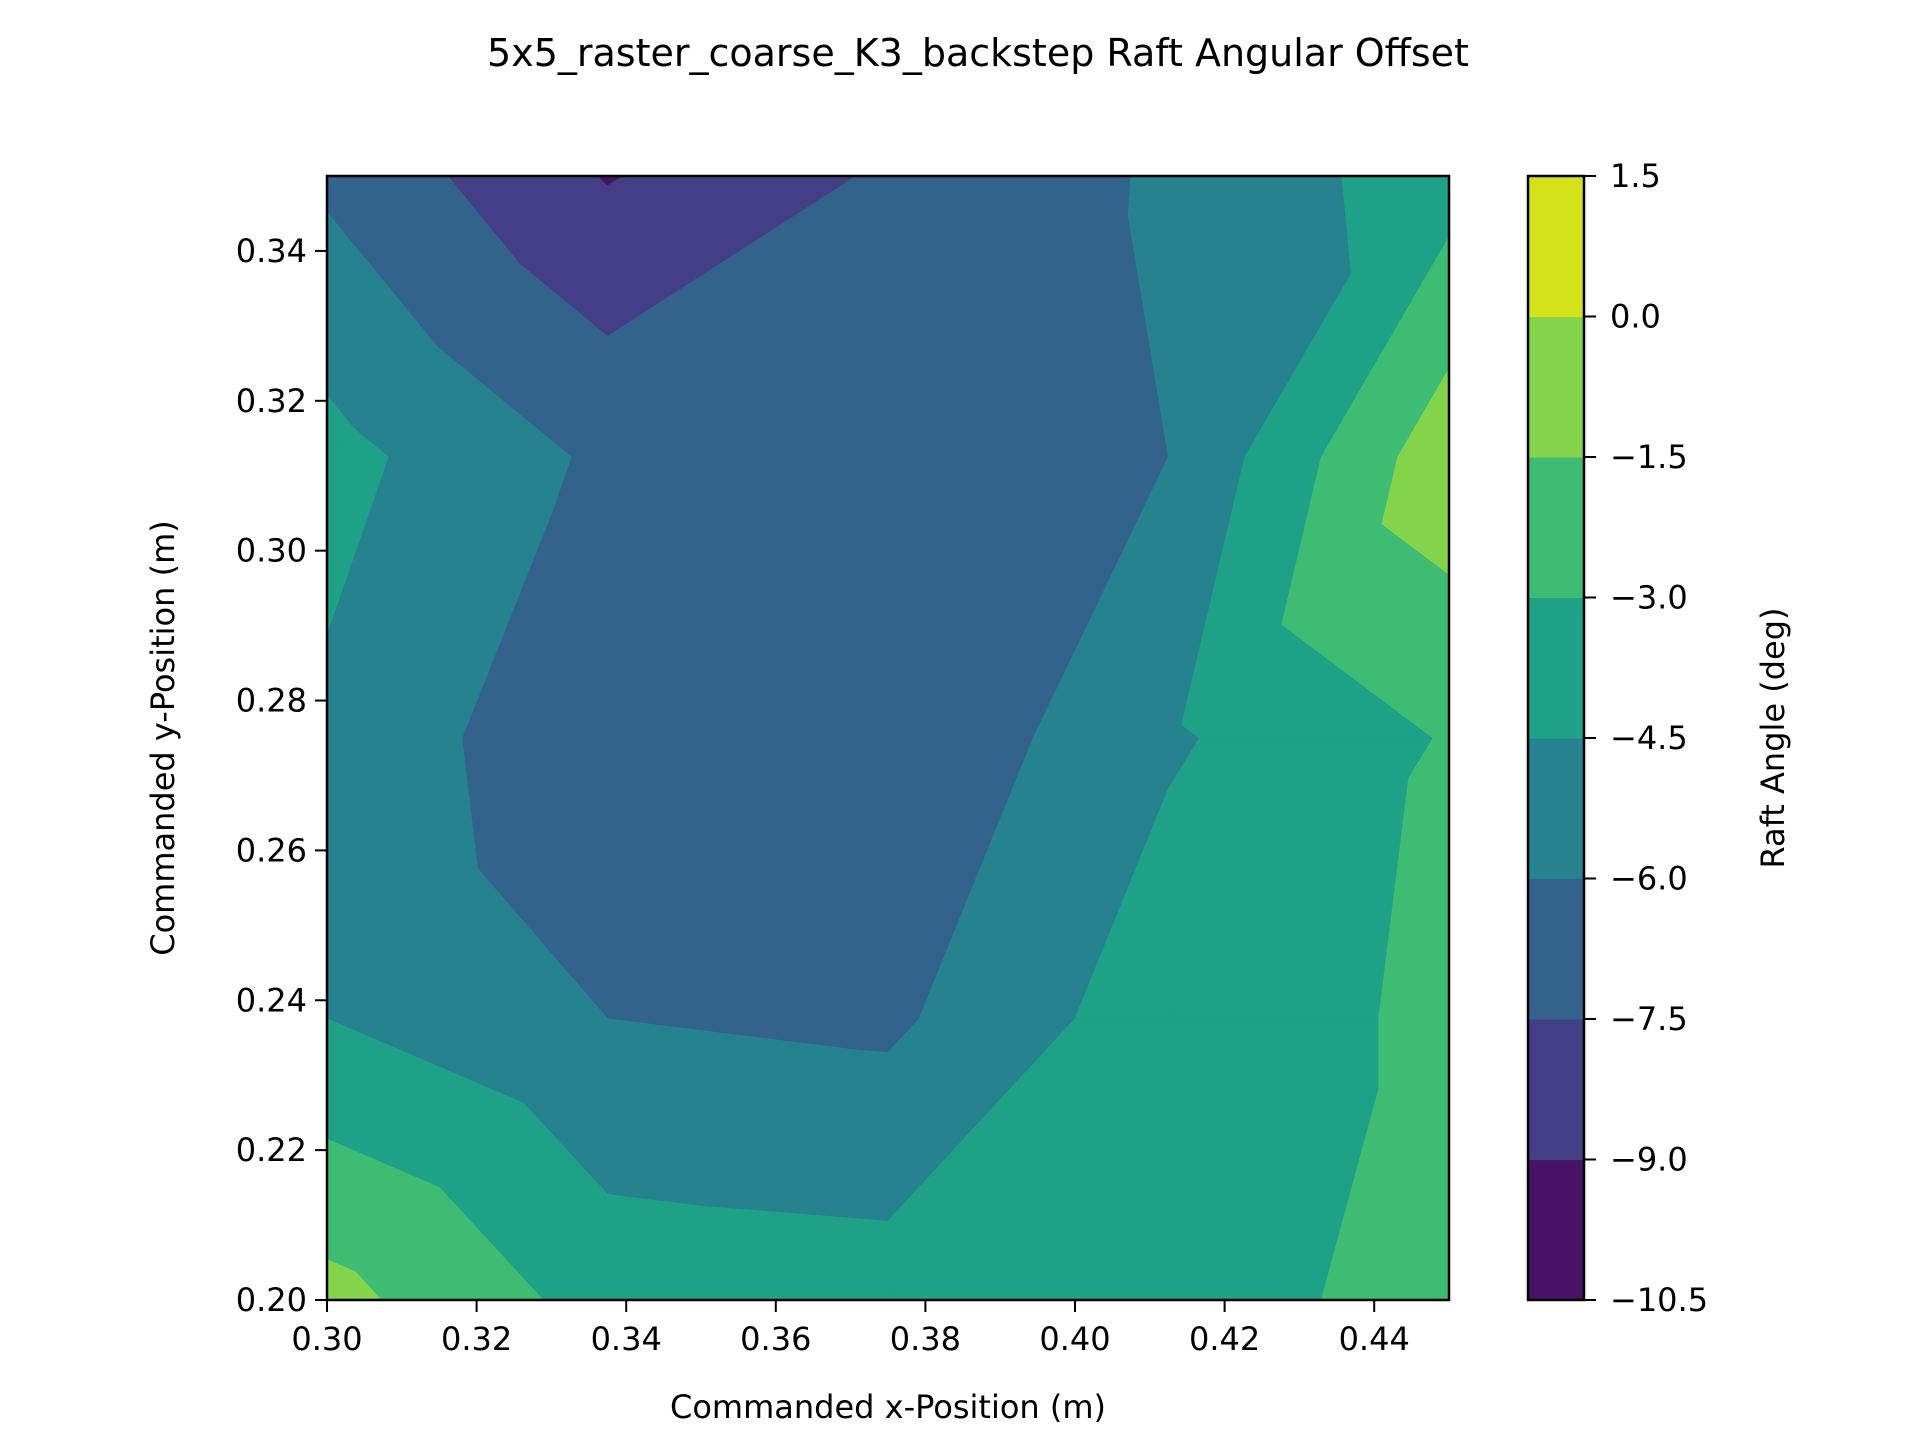 The image size is (1920, 1440). Describe the element at coordinates (850, 1329) in the screenshot. I see `x-axis: 0.30 0.32 0.34 0.36 0.38 0.40 0.42 0.44` at that location.